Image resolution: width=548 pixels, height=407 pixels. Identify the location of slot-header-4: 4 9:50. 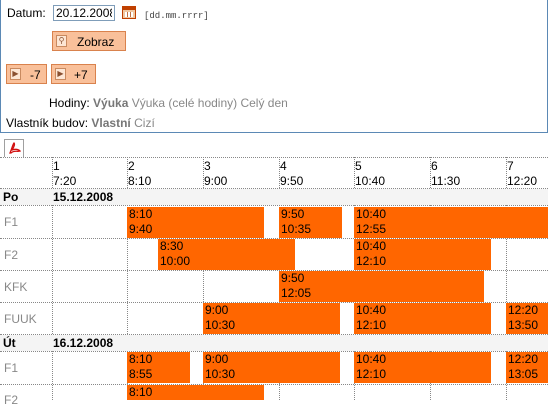
(292, 173).